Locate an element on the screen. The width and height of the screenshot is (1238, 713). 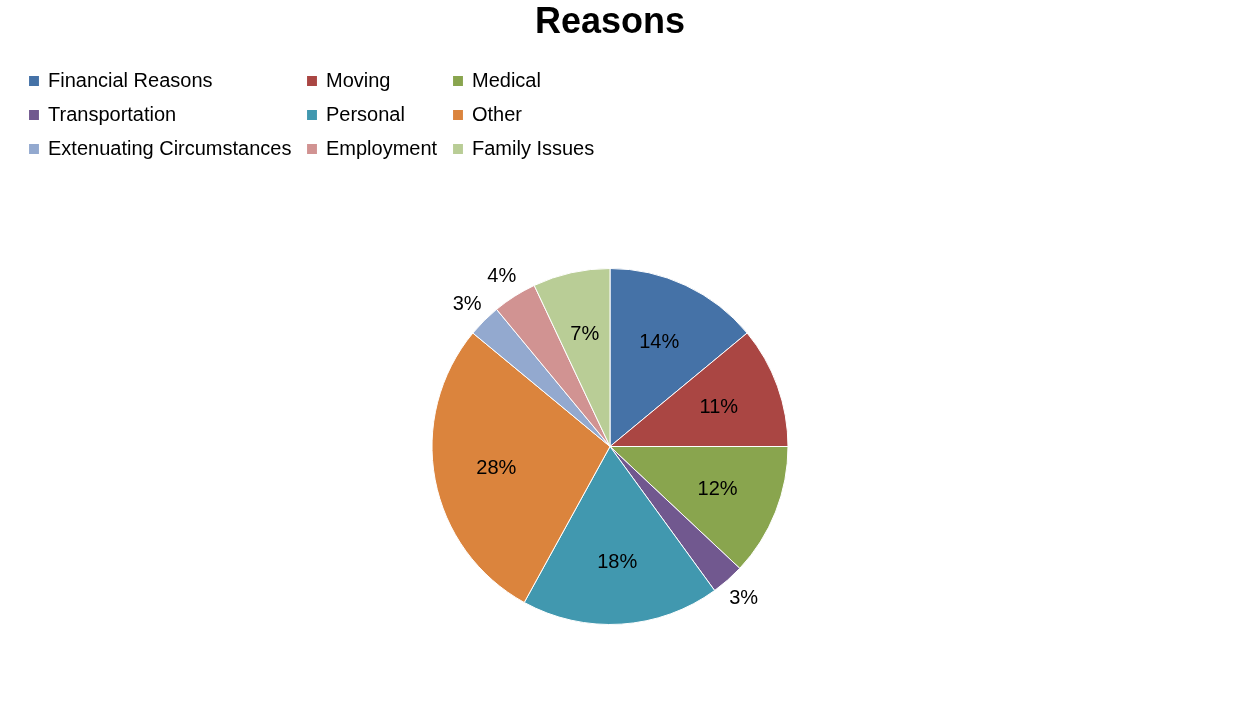
legend-label: Transportation is located at coordinates (112, 114).